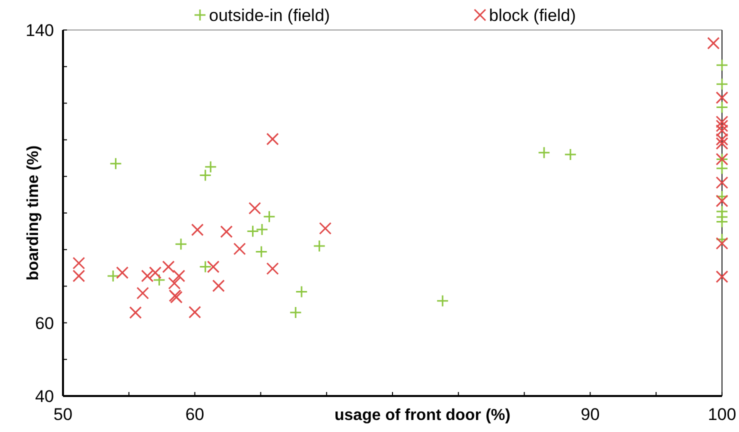 This screenshot has width=739, height=432. I want to click on x-tick-label: 60, so click(194, 414).